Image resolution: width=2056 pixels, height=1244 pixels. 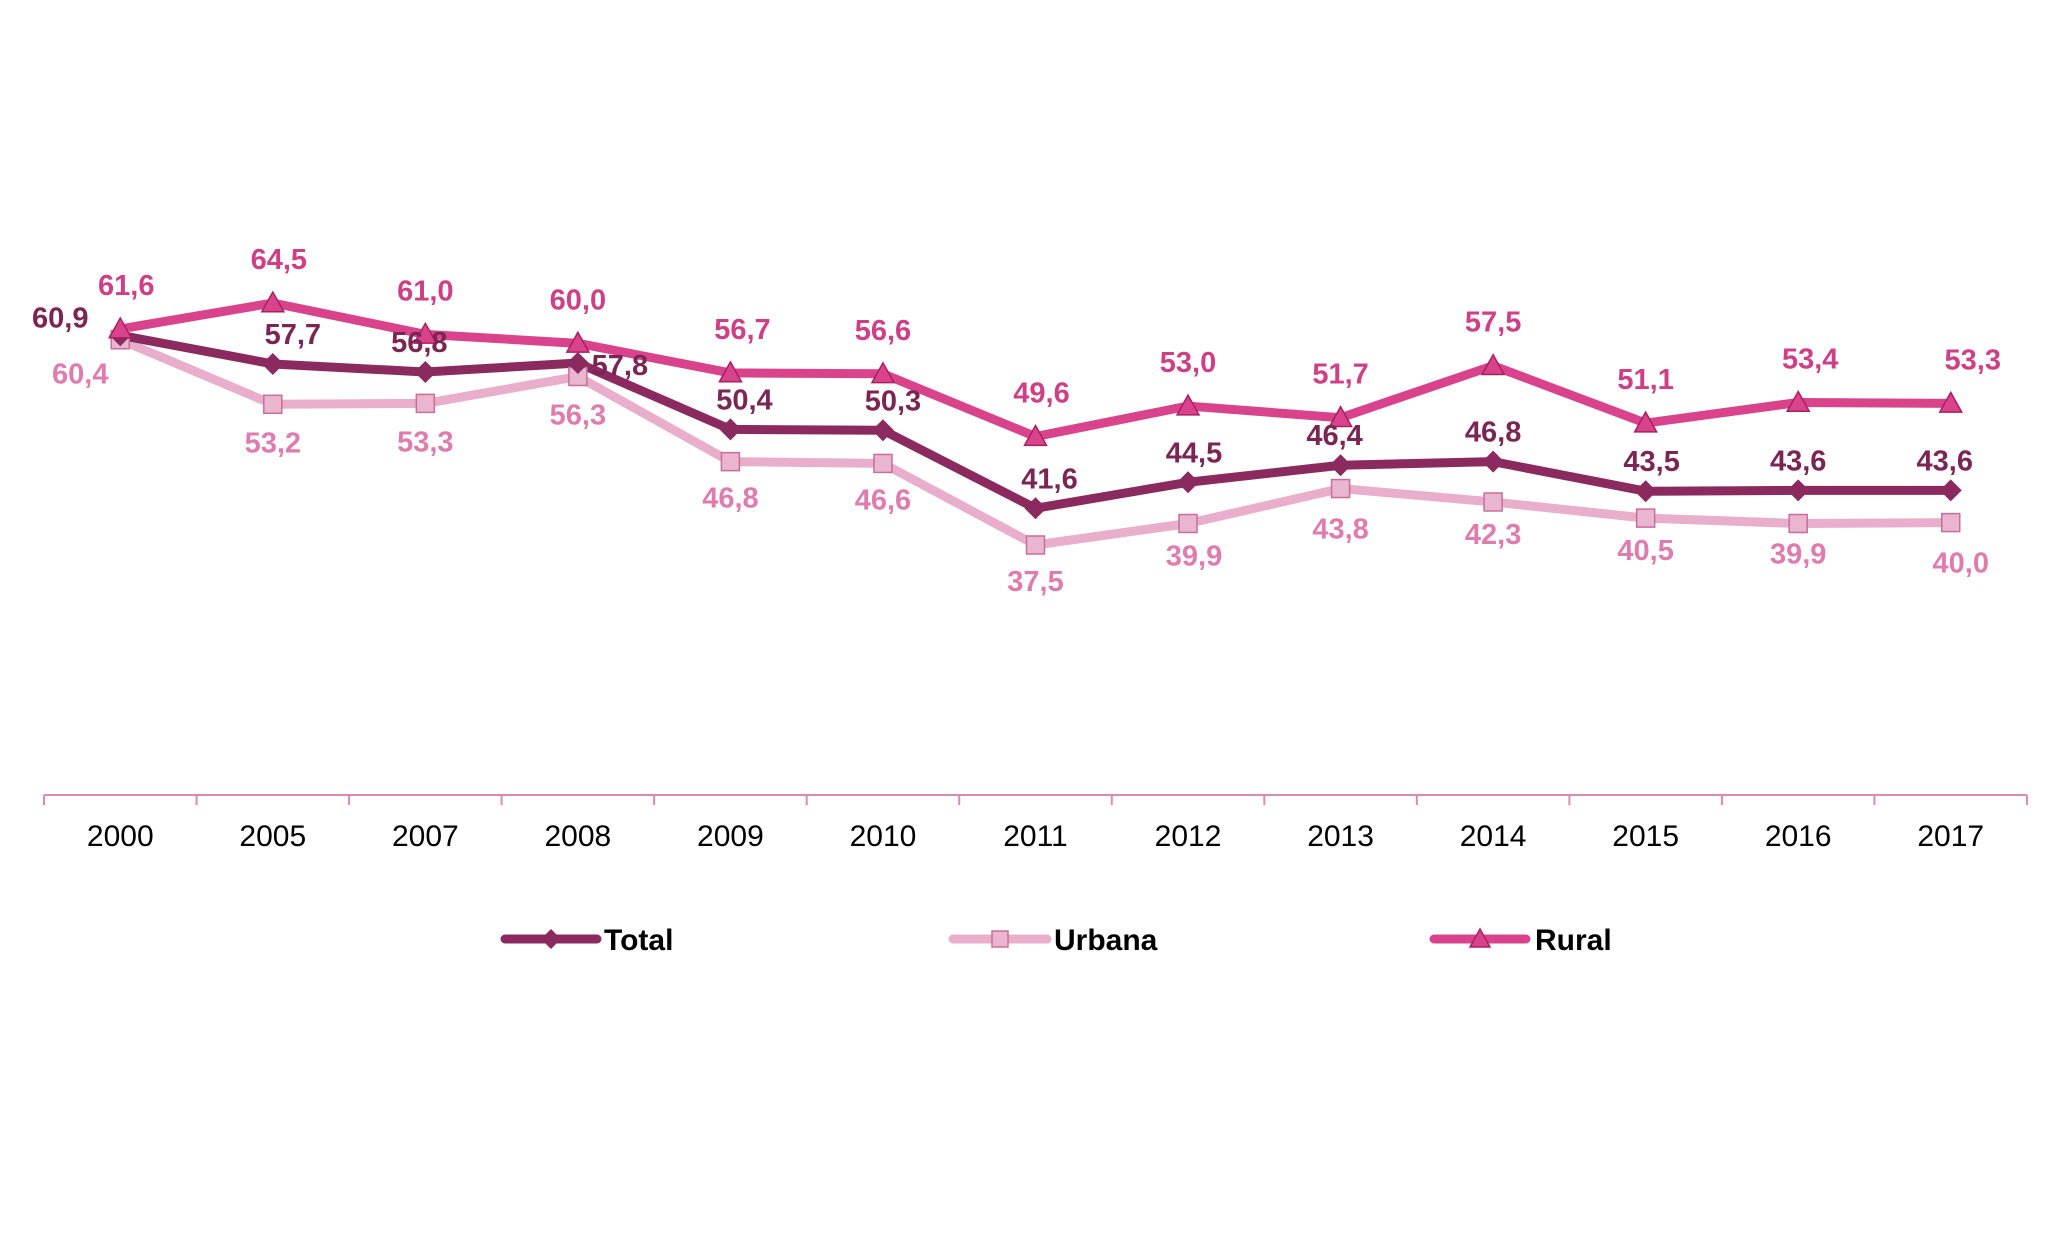 I want to click on data-label-rural: 53,4, so click(x=1810, y=359).